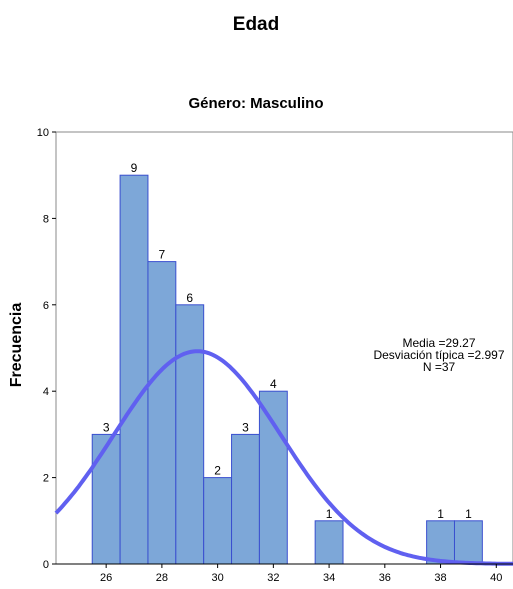 Image resolution: width=513 pixels, height=589 pixels. What do you see at coordinates (106, 578) in the screenshot?
I see `x-tick-label: 26` at bounding box center [106, 578].